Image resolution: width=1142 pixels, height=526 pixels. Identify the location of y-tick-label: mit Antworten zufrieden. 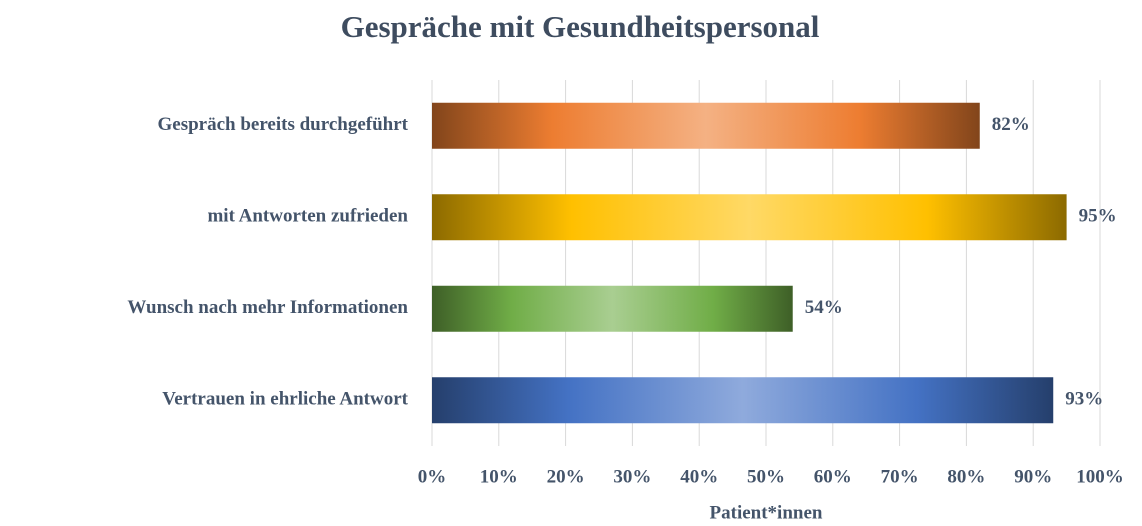
(307, 216).